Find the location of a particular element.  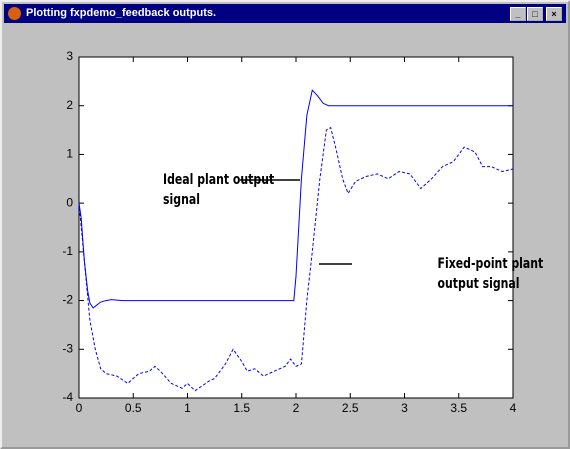

y-tick-label: 0 is located at coordinates (69, 202).